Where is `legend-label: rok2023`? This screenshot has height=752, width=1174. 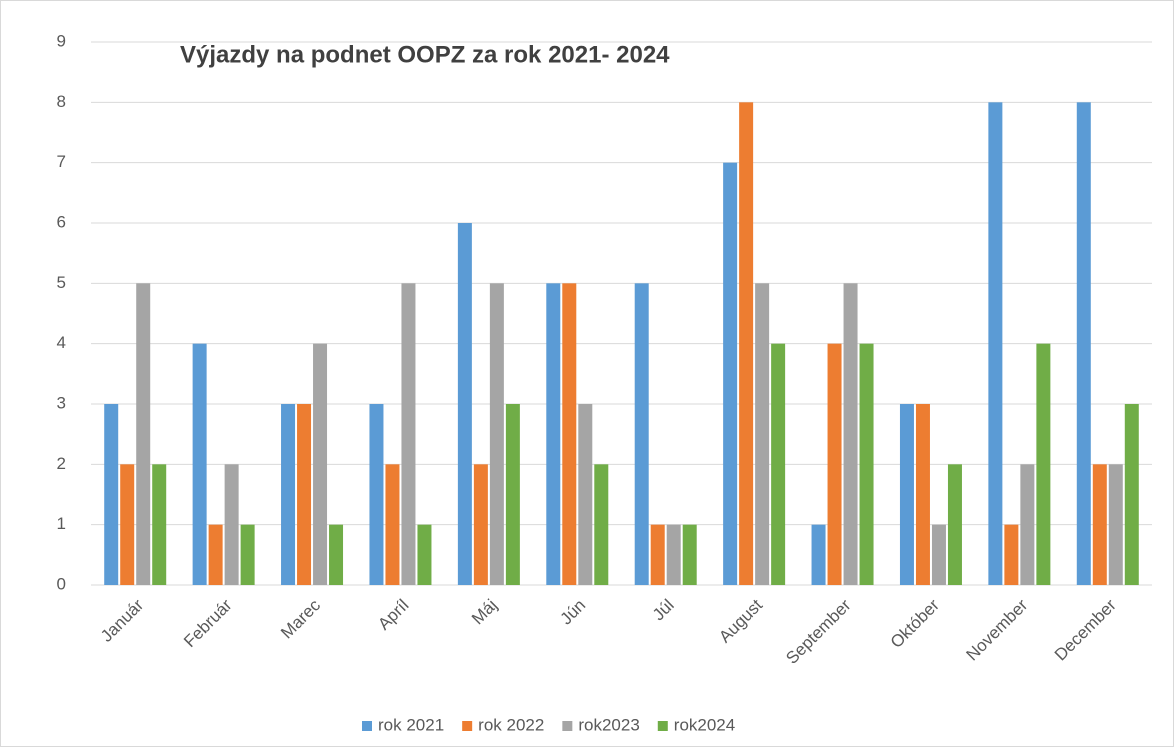
legend-label: rok2023 is located at coordinates (608, 724).